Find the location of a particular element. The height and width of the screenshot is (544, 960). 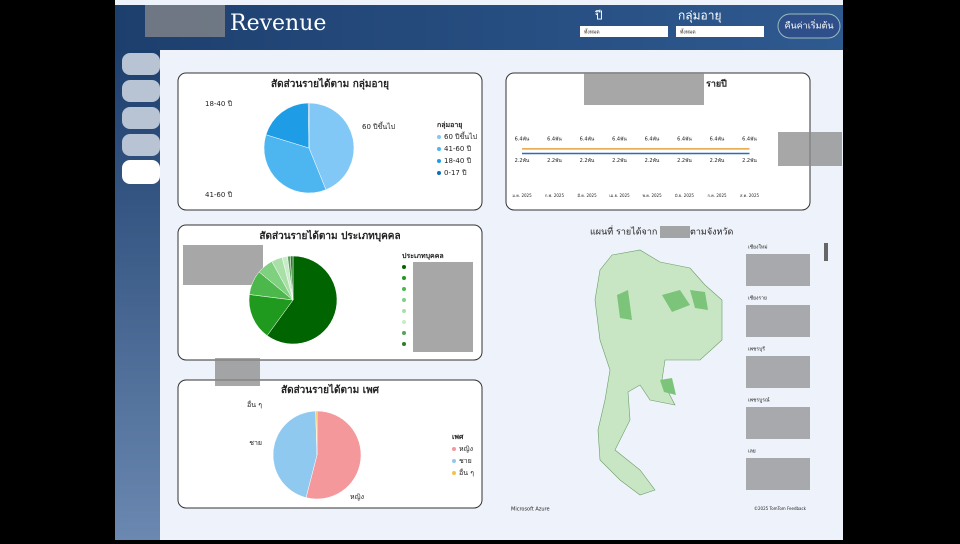

slice-label: 60 ปีขึ้นไป is located at coordinates (379, 125).